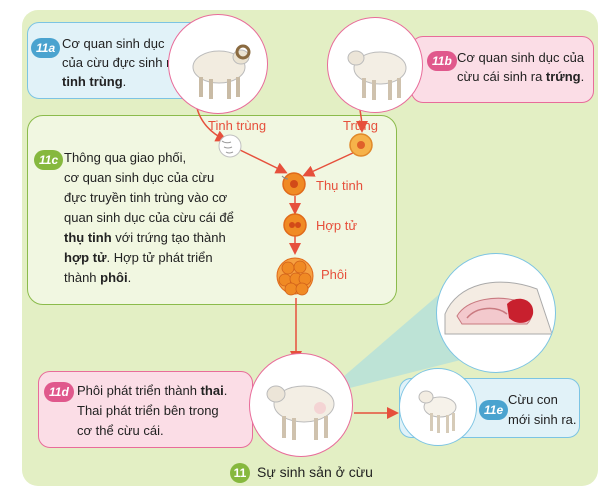 The height and width of the screenshot is (498, 608). I want to click on caption-number-badge: 11, so click(240, 473).